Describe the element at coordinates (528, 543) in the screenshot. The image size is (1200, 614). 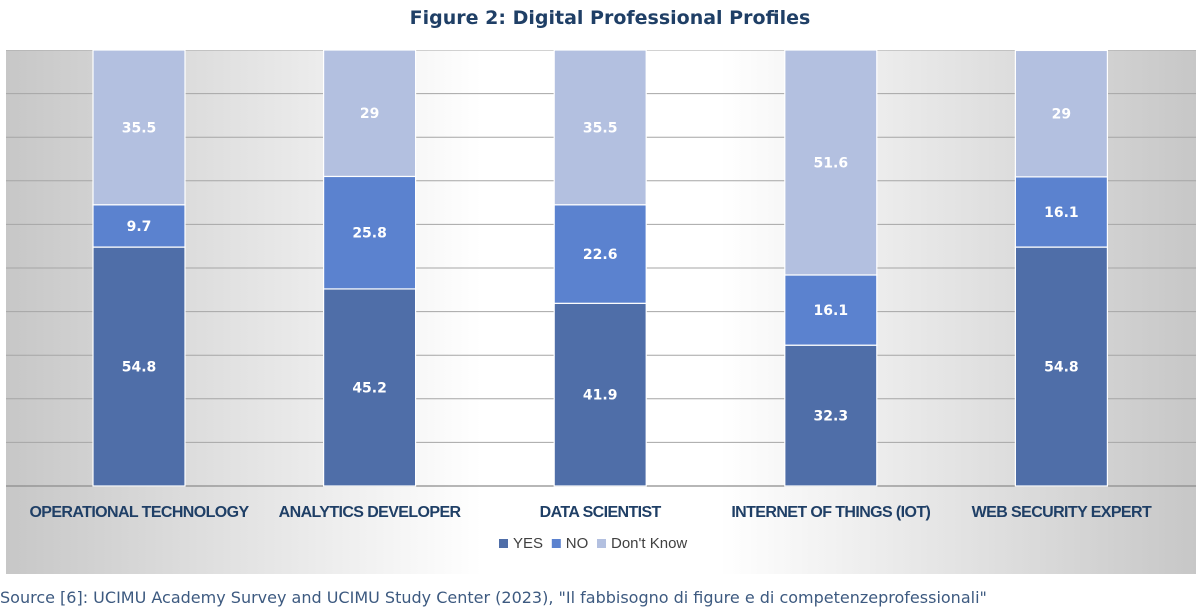
I see `legend-label: YES` at that location.